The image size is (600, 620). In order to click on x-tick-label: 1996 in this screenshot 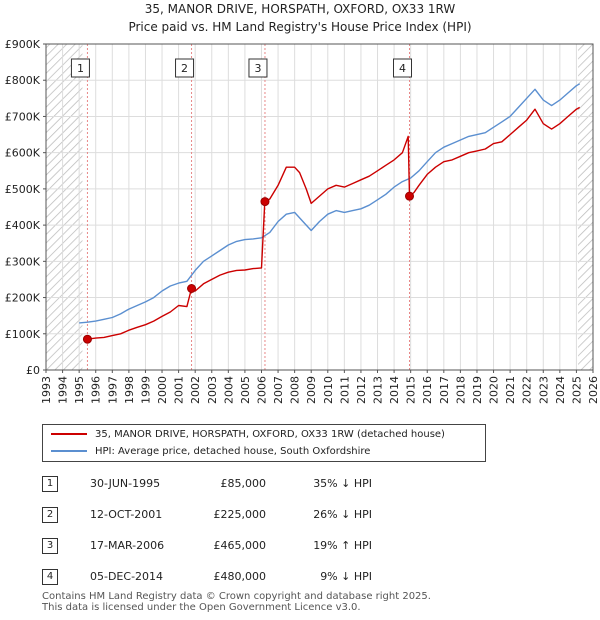, I will do `click(96, 390)`.